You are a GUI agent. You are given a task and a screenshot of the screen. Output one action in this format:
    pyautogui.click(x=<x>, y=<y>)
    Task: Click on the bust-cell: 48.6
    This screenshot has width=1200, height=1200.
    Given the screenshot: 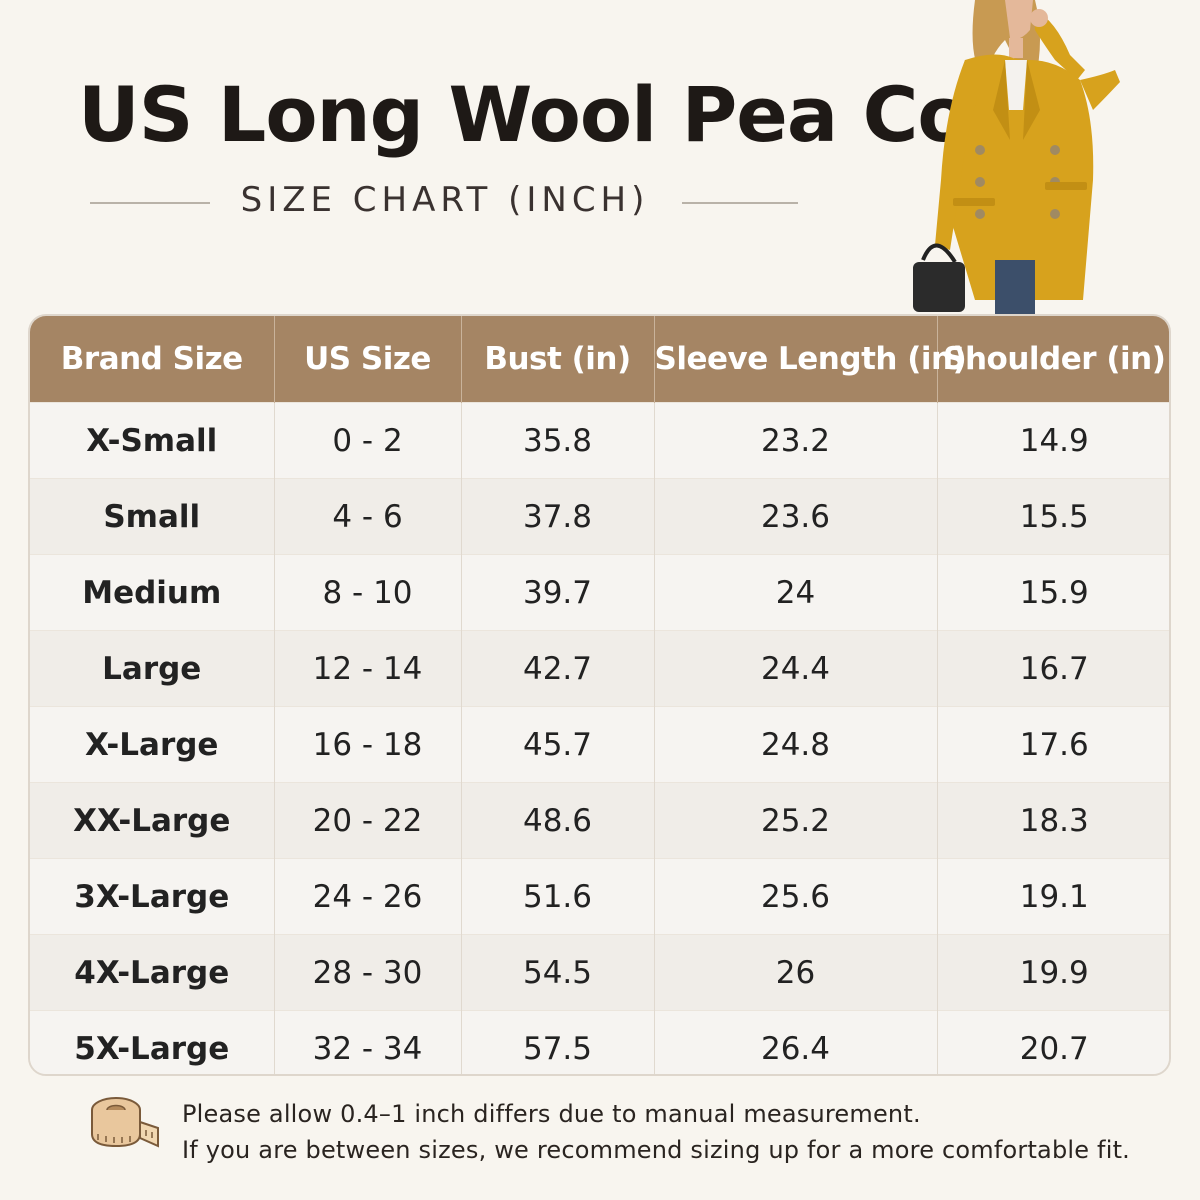 What is the action you would take?
    pyautogui.click(x=558, y=820)
    